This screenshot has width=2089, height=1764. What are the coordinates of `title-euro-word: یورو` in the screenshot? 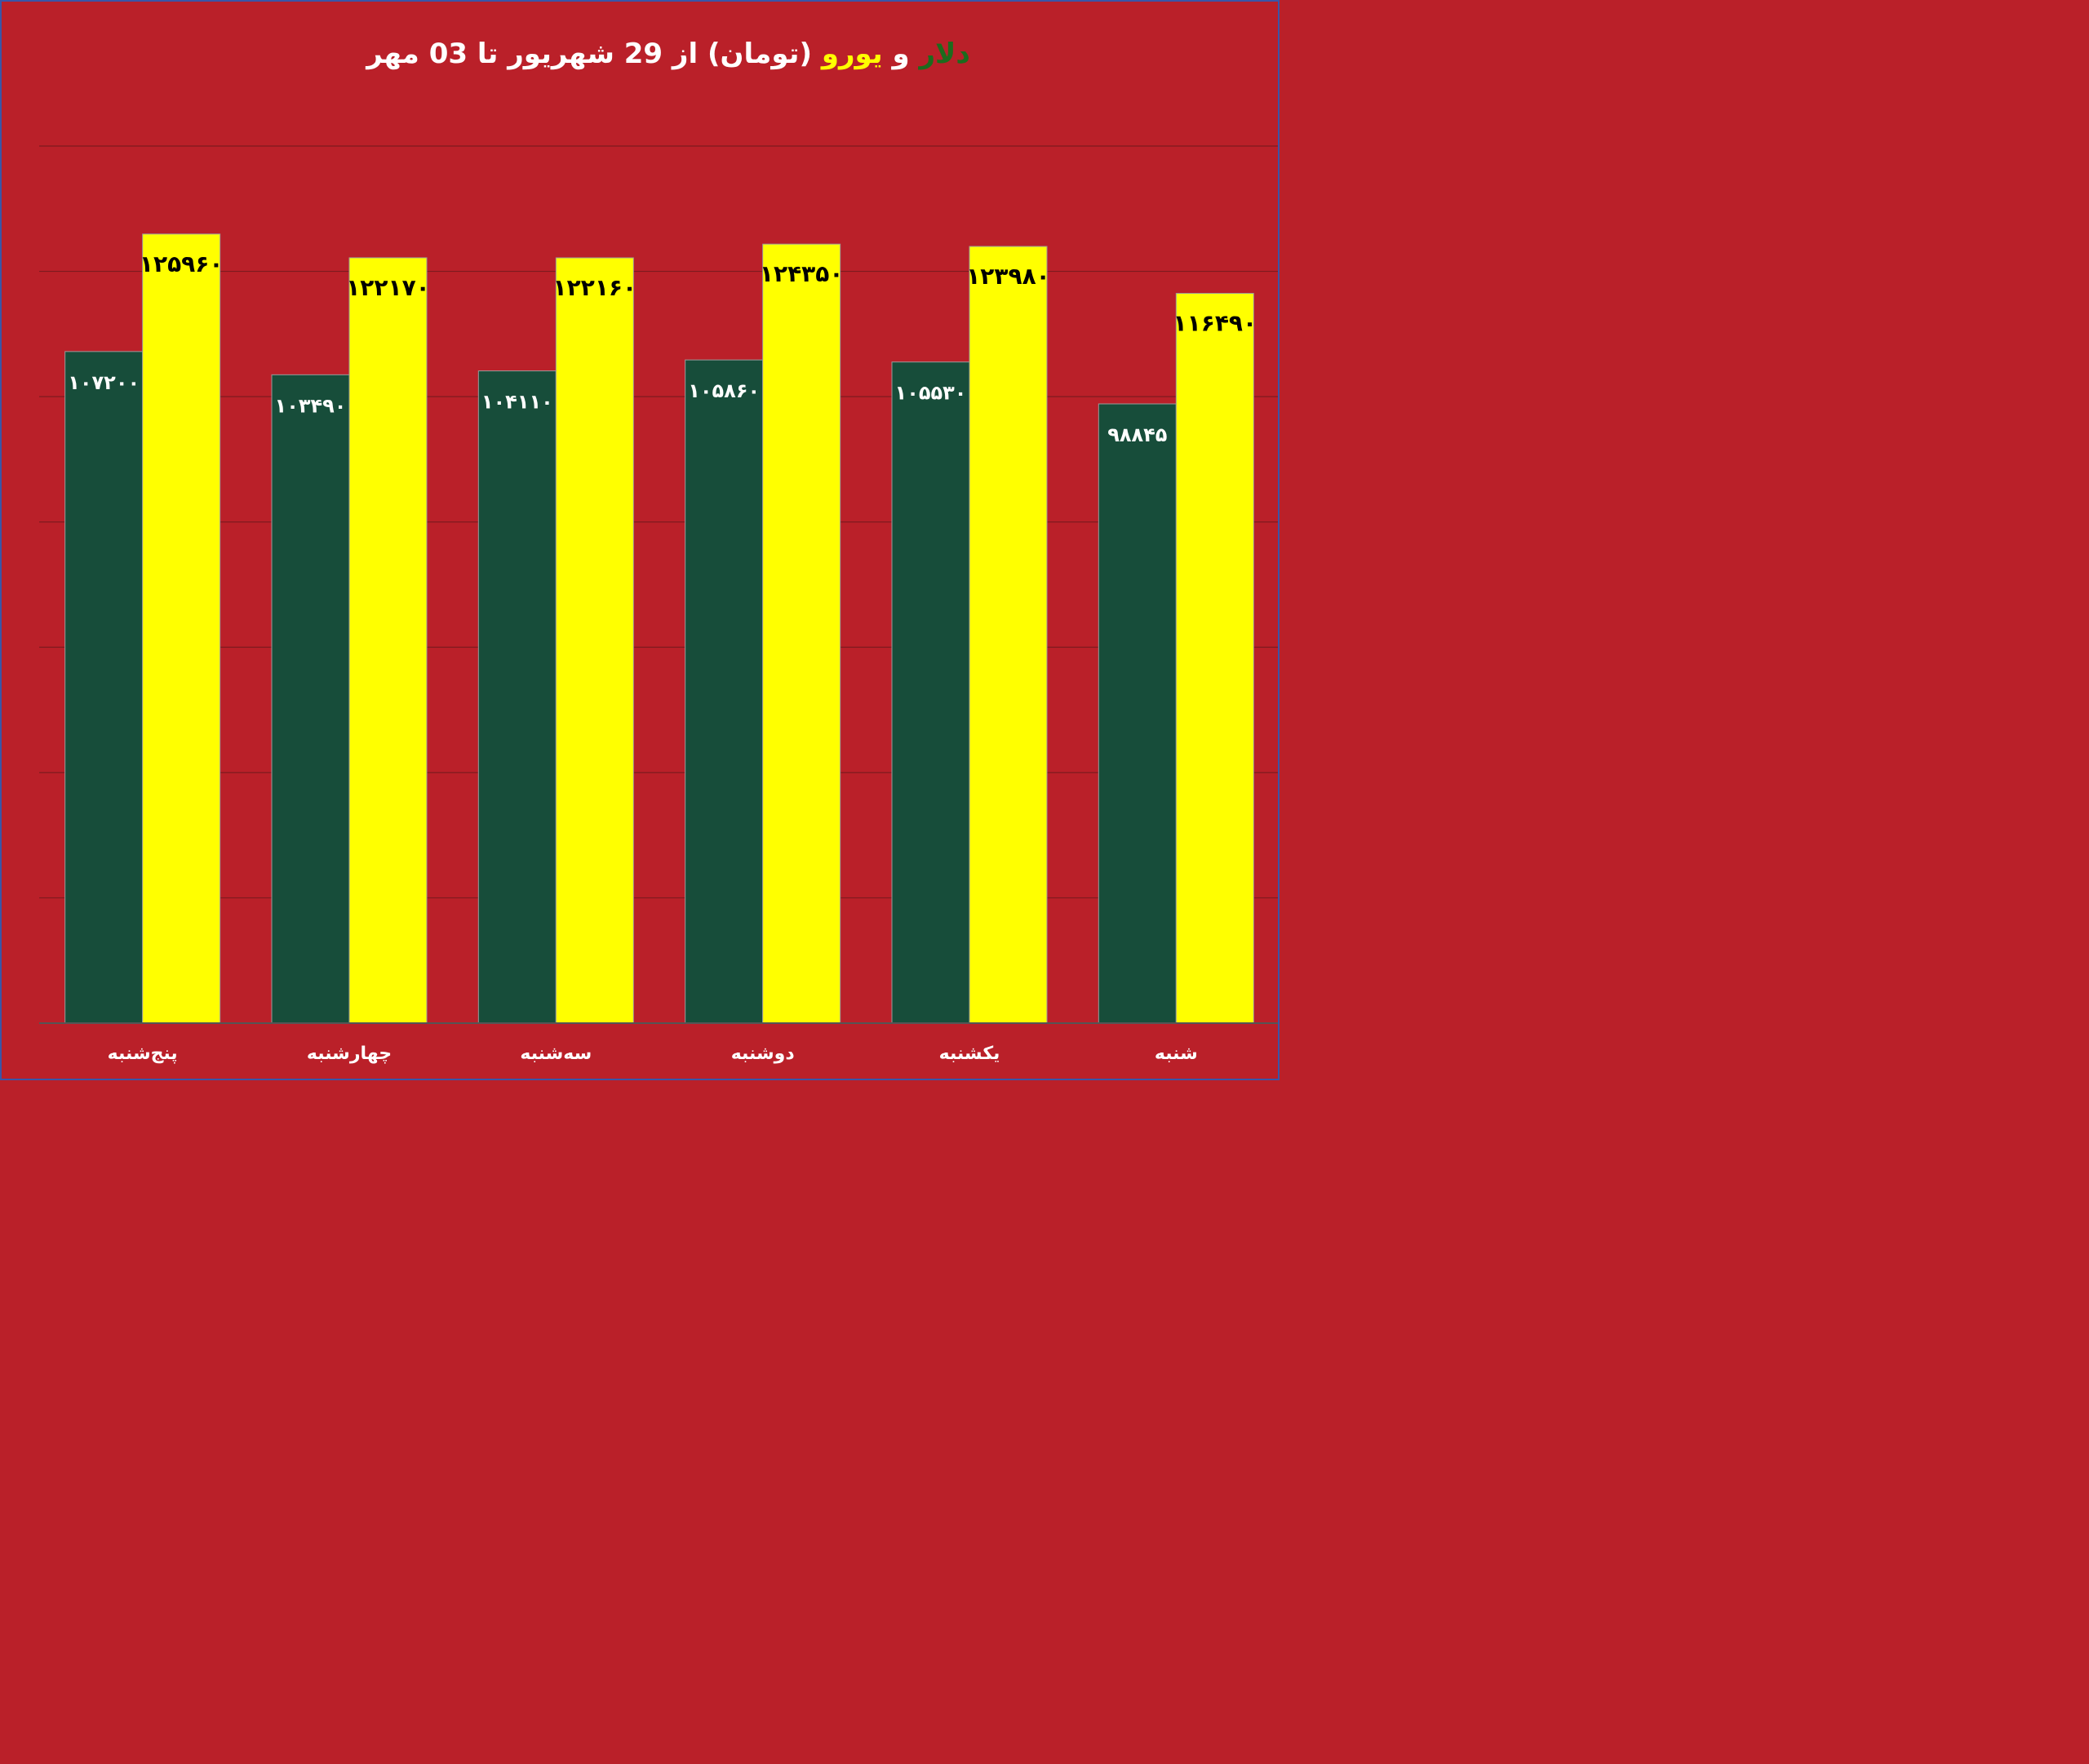 It's located at (852, 54).